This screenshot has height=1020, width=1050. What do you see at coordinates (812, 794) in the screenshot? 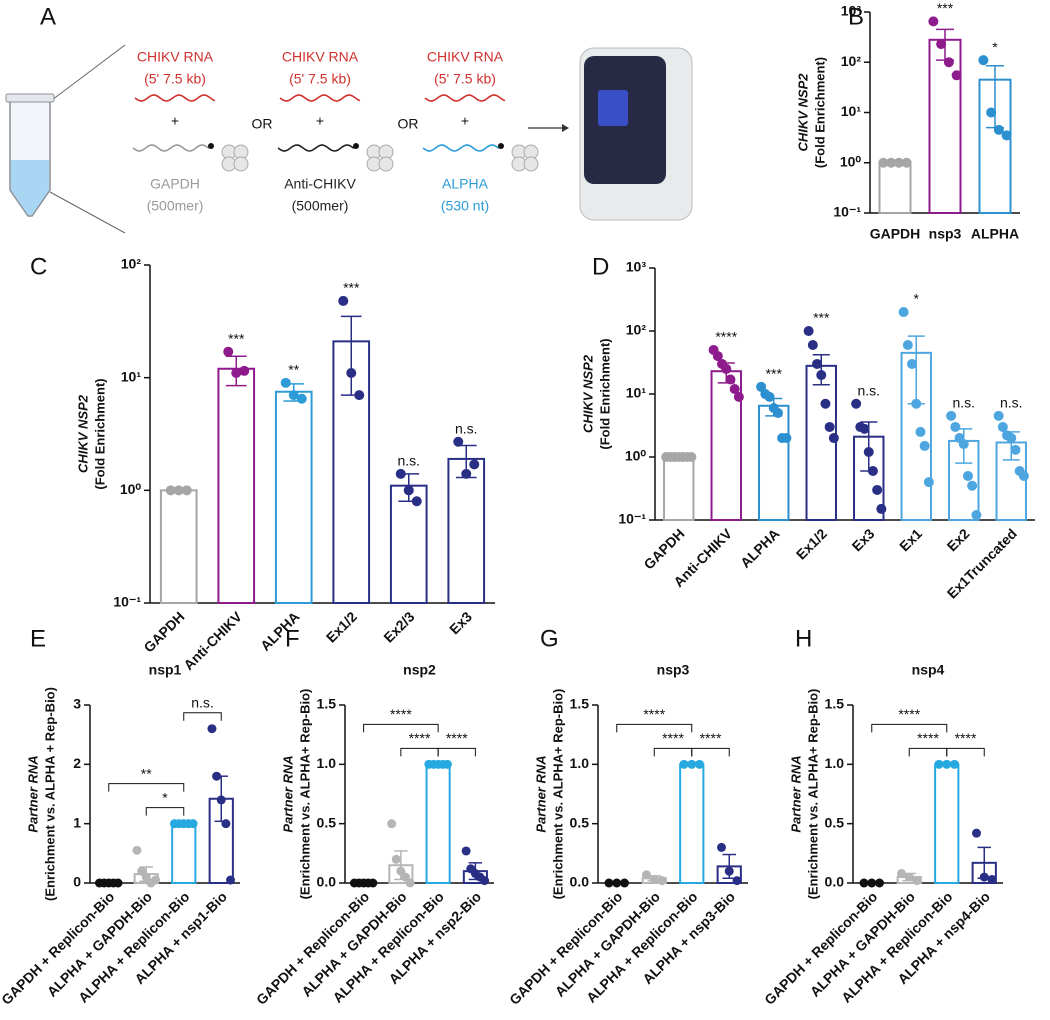
I see `y-axis-label: (Enrichment vs. ALPHA+ Rep-Bio)` at bounding box center [812, 794].